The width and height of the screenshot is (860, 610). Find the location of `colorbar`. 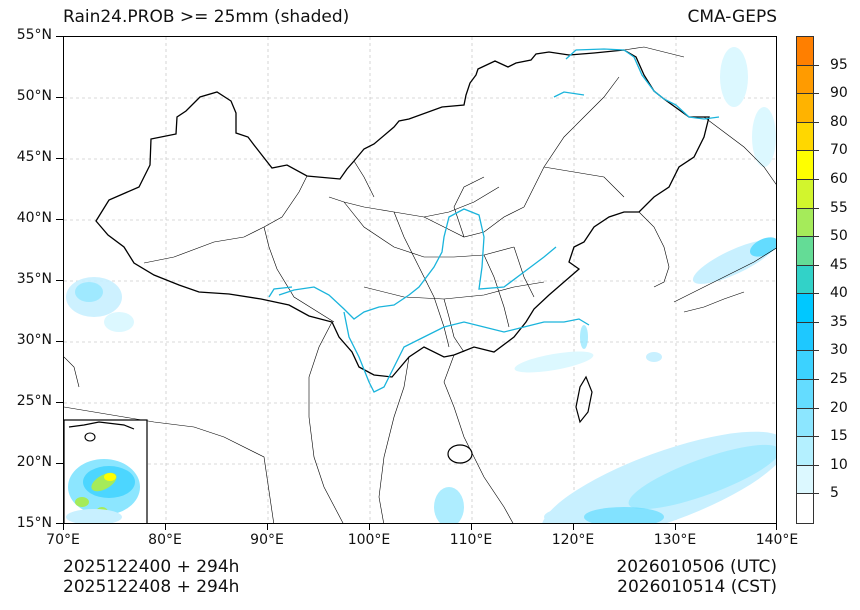

colorbar is located at coordinates (805, 280).